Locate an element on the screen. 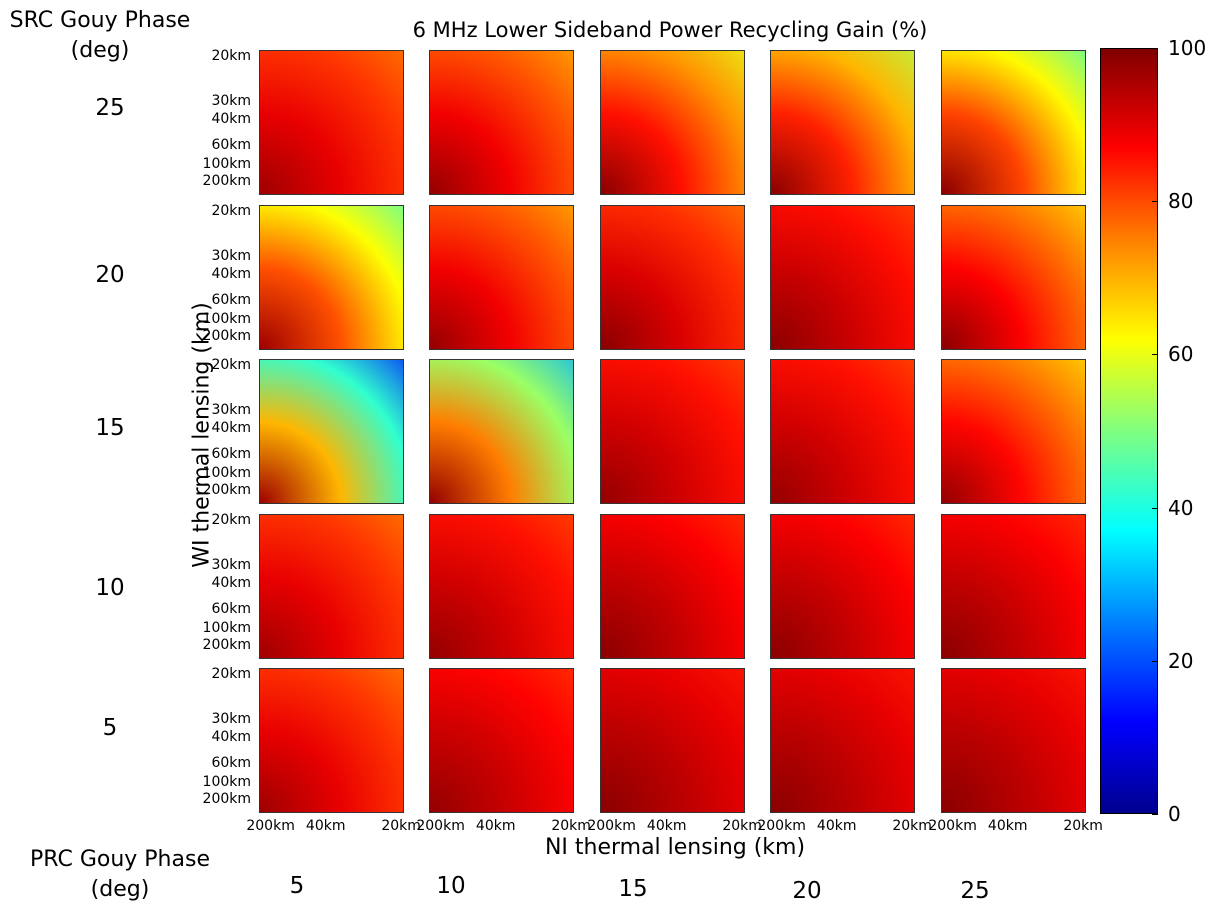 This screenshot has height=905, width=1216. row-label-src-5: 5 is located at coordinates (110, 728).